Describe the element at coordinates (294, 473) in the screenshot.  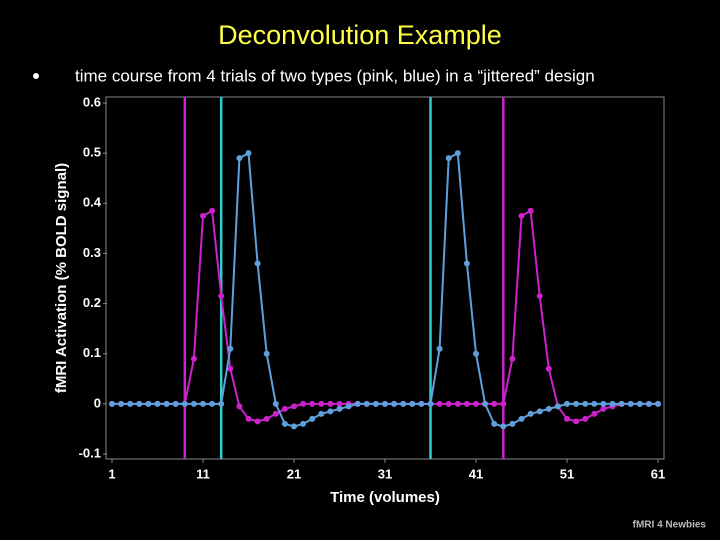
I see `x-tick-label: 21` at that location.